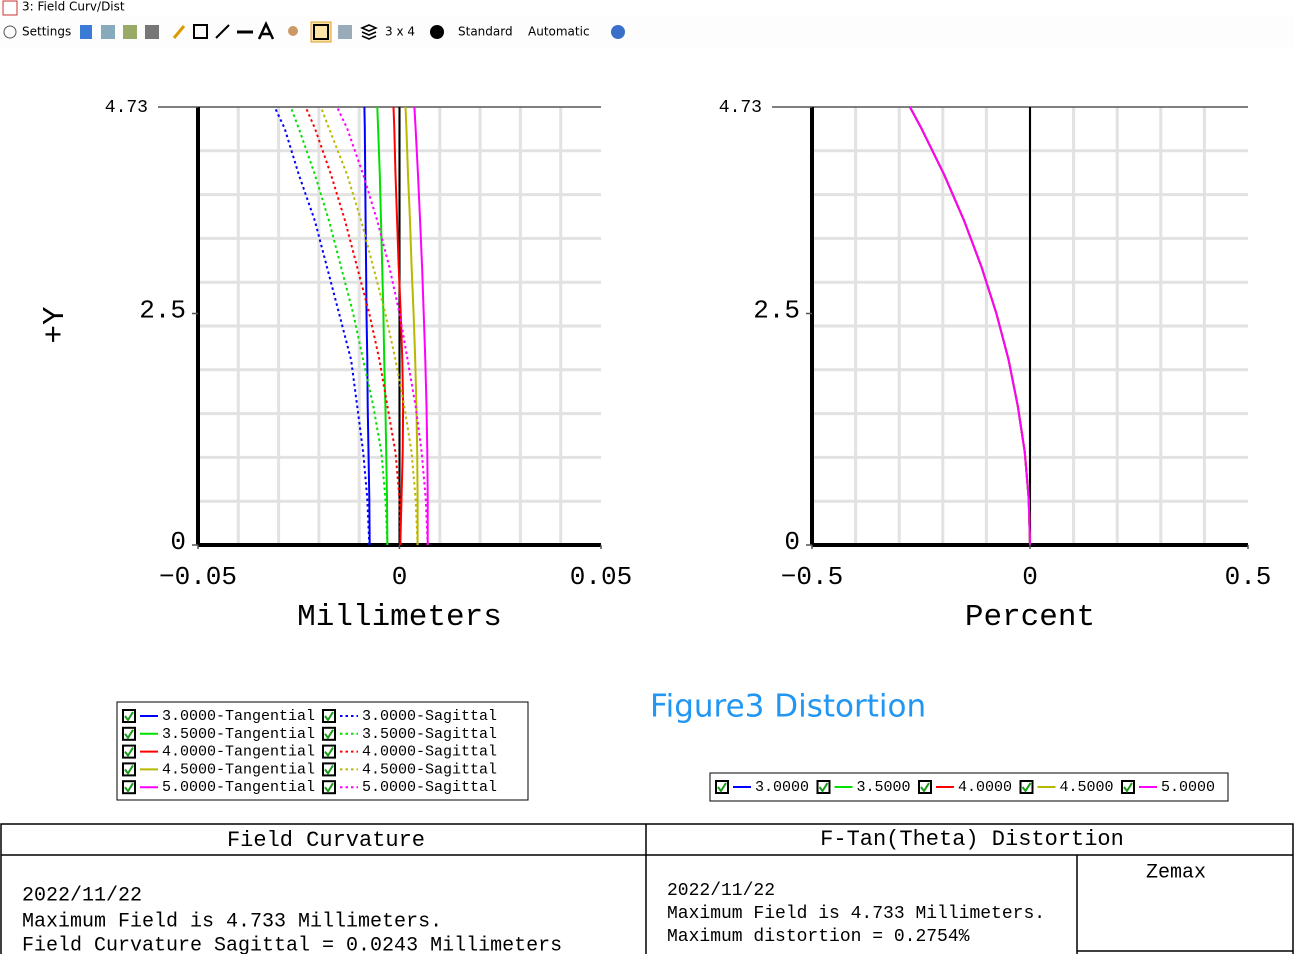 Image resolution: width=1294 pixels, height=954 pixels. Describe the element at coordinates (884, 787) in the screenshot. I see `legend-label: 3.5000` at that location.